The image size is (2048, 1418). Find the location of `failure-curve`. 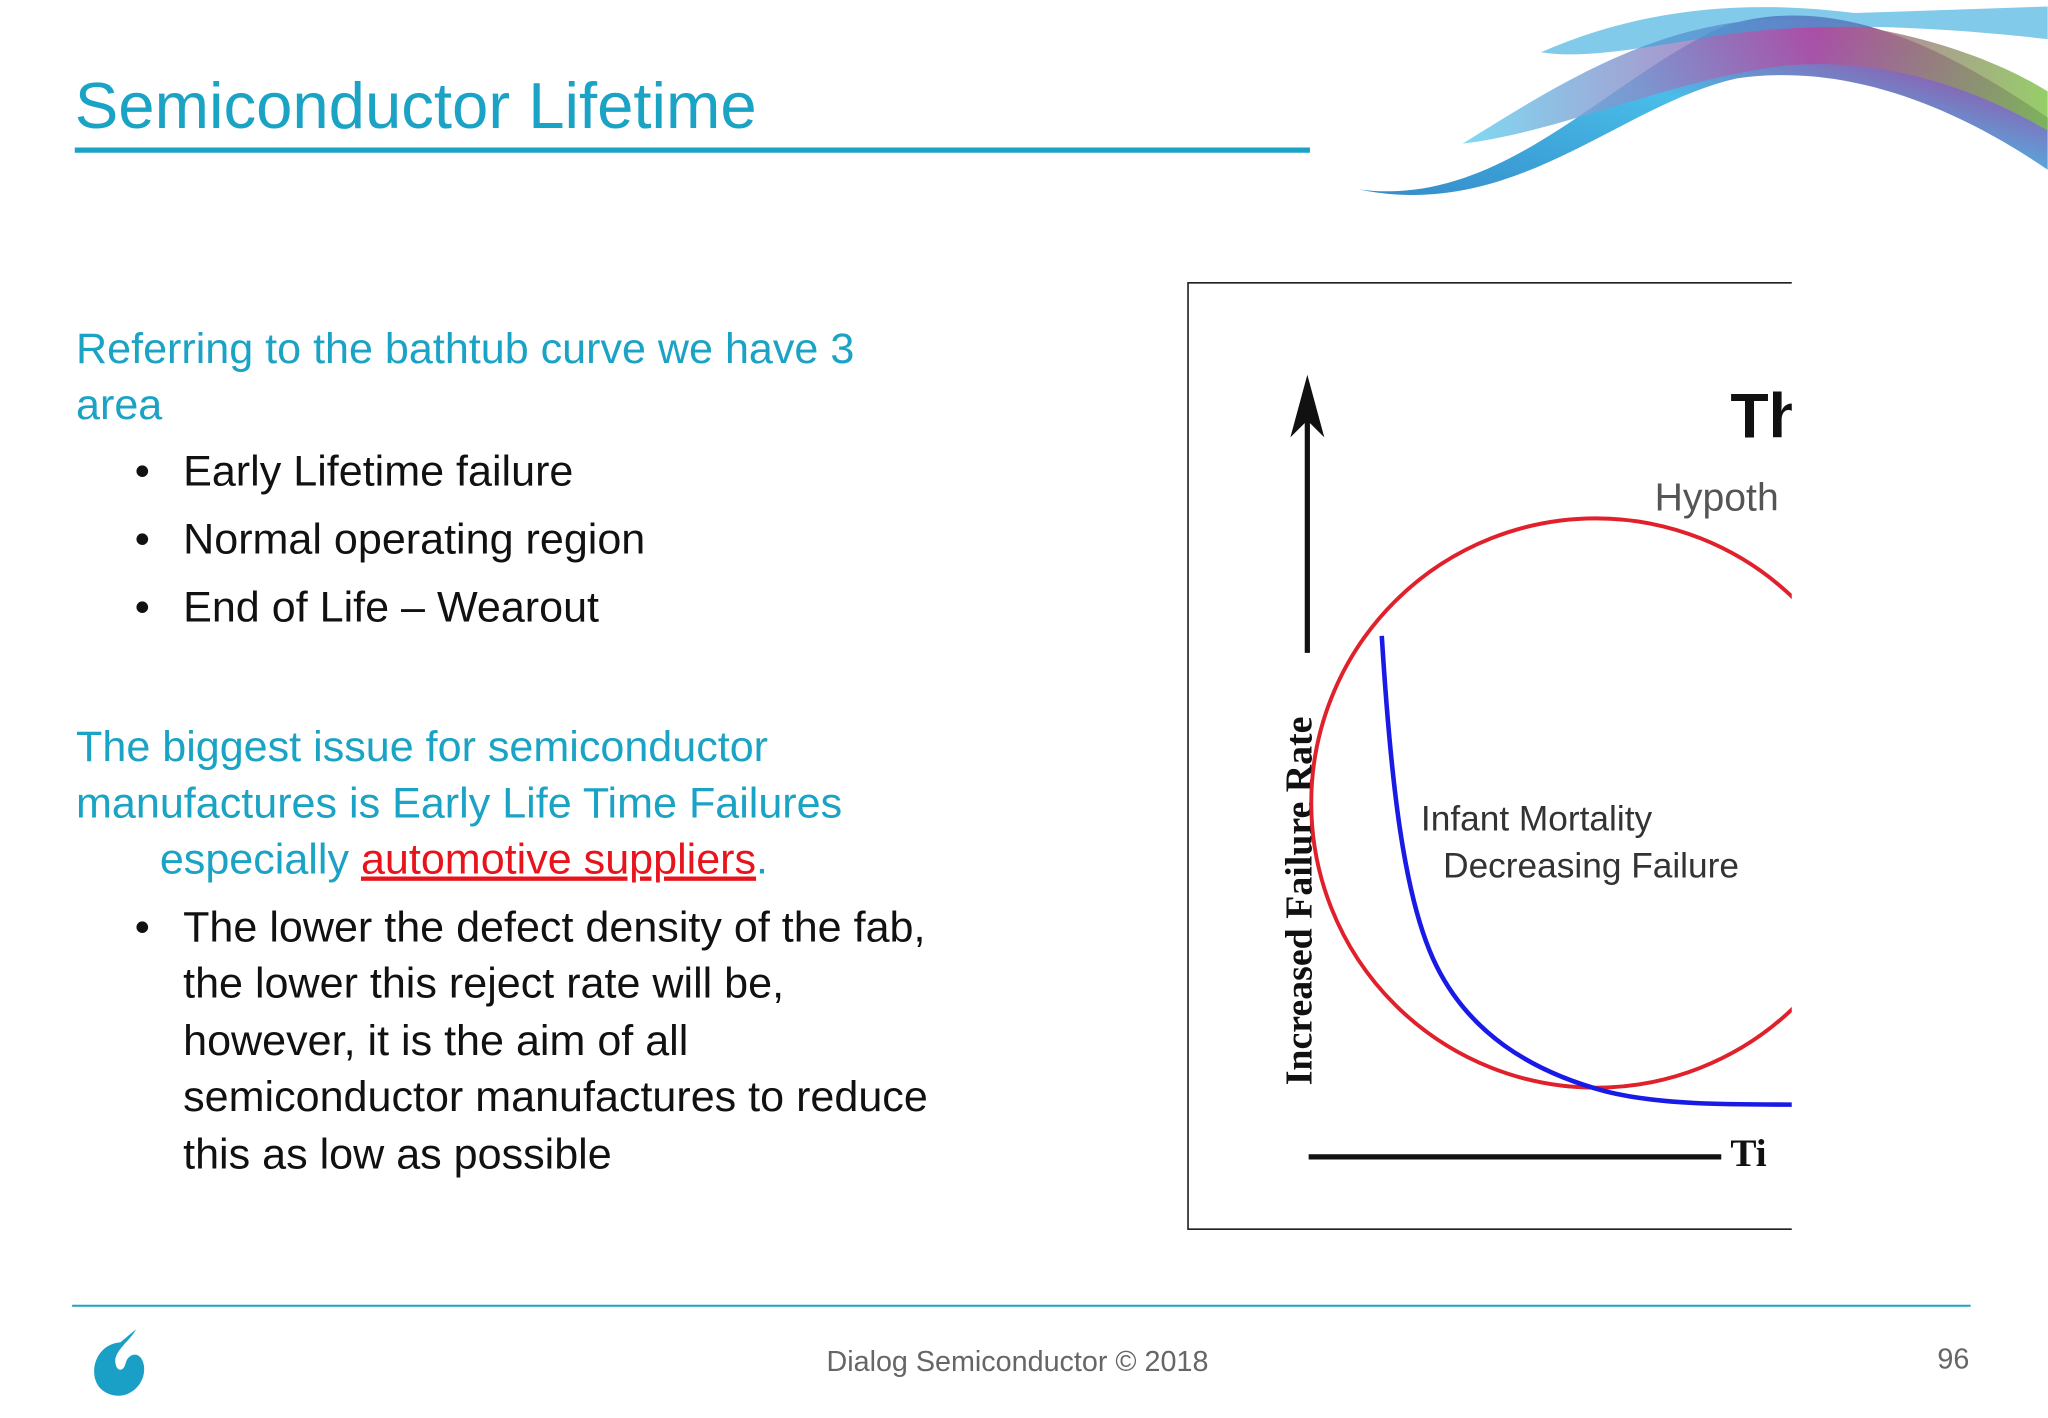

failure-curve is located at coordinates (1585, 871).